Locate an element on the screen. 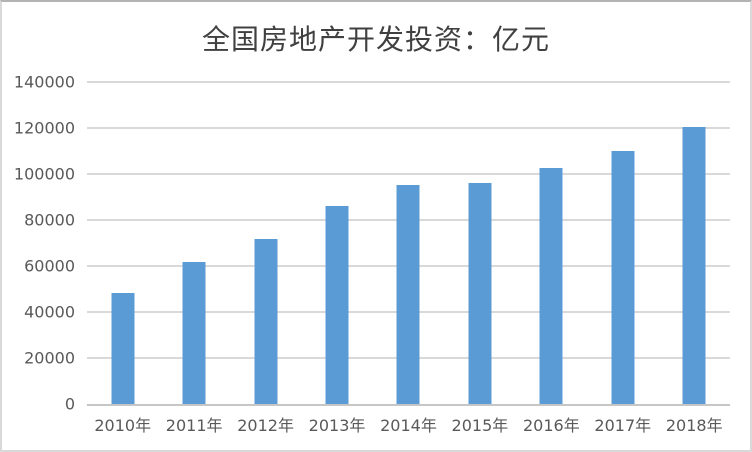  x-tick-label: 2010年 is located at coordinates (123, 425).